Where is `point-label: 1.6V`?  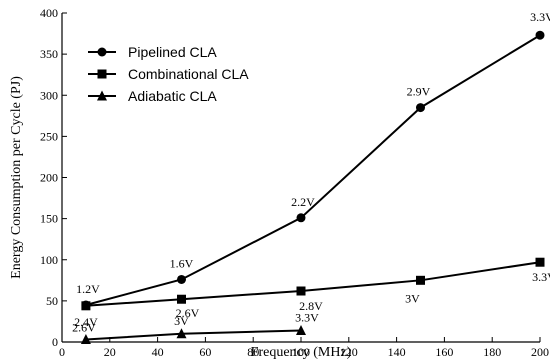 point-label: 1.6V is located at coordinates (182, 263).